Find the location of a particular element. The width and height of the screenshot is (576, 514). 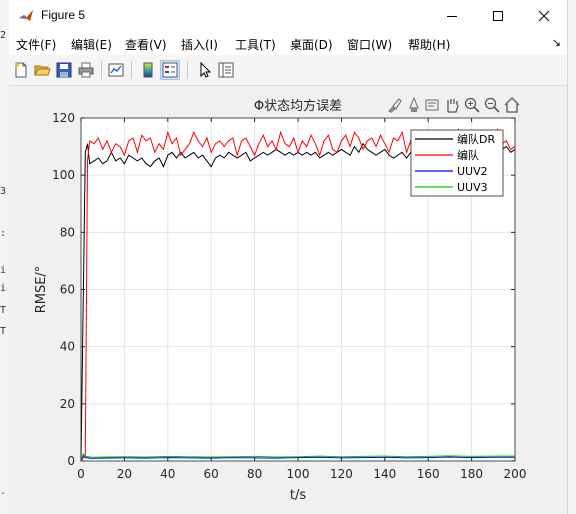

maximize-button is located at coordinates (498, 16).